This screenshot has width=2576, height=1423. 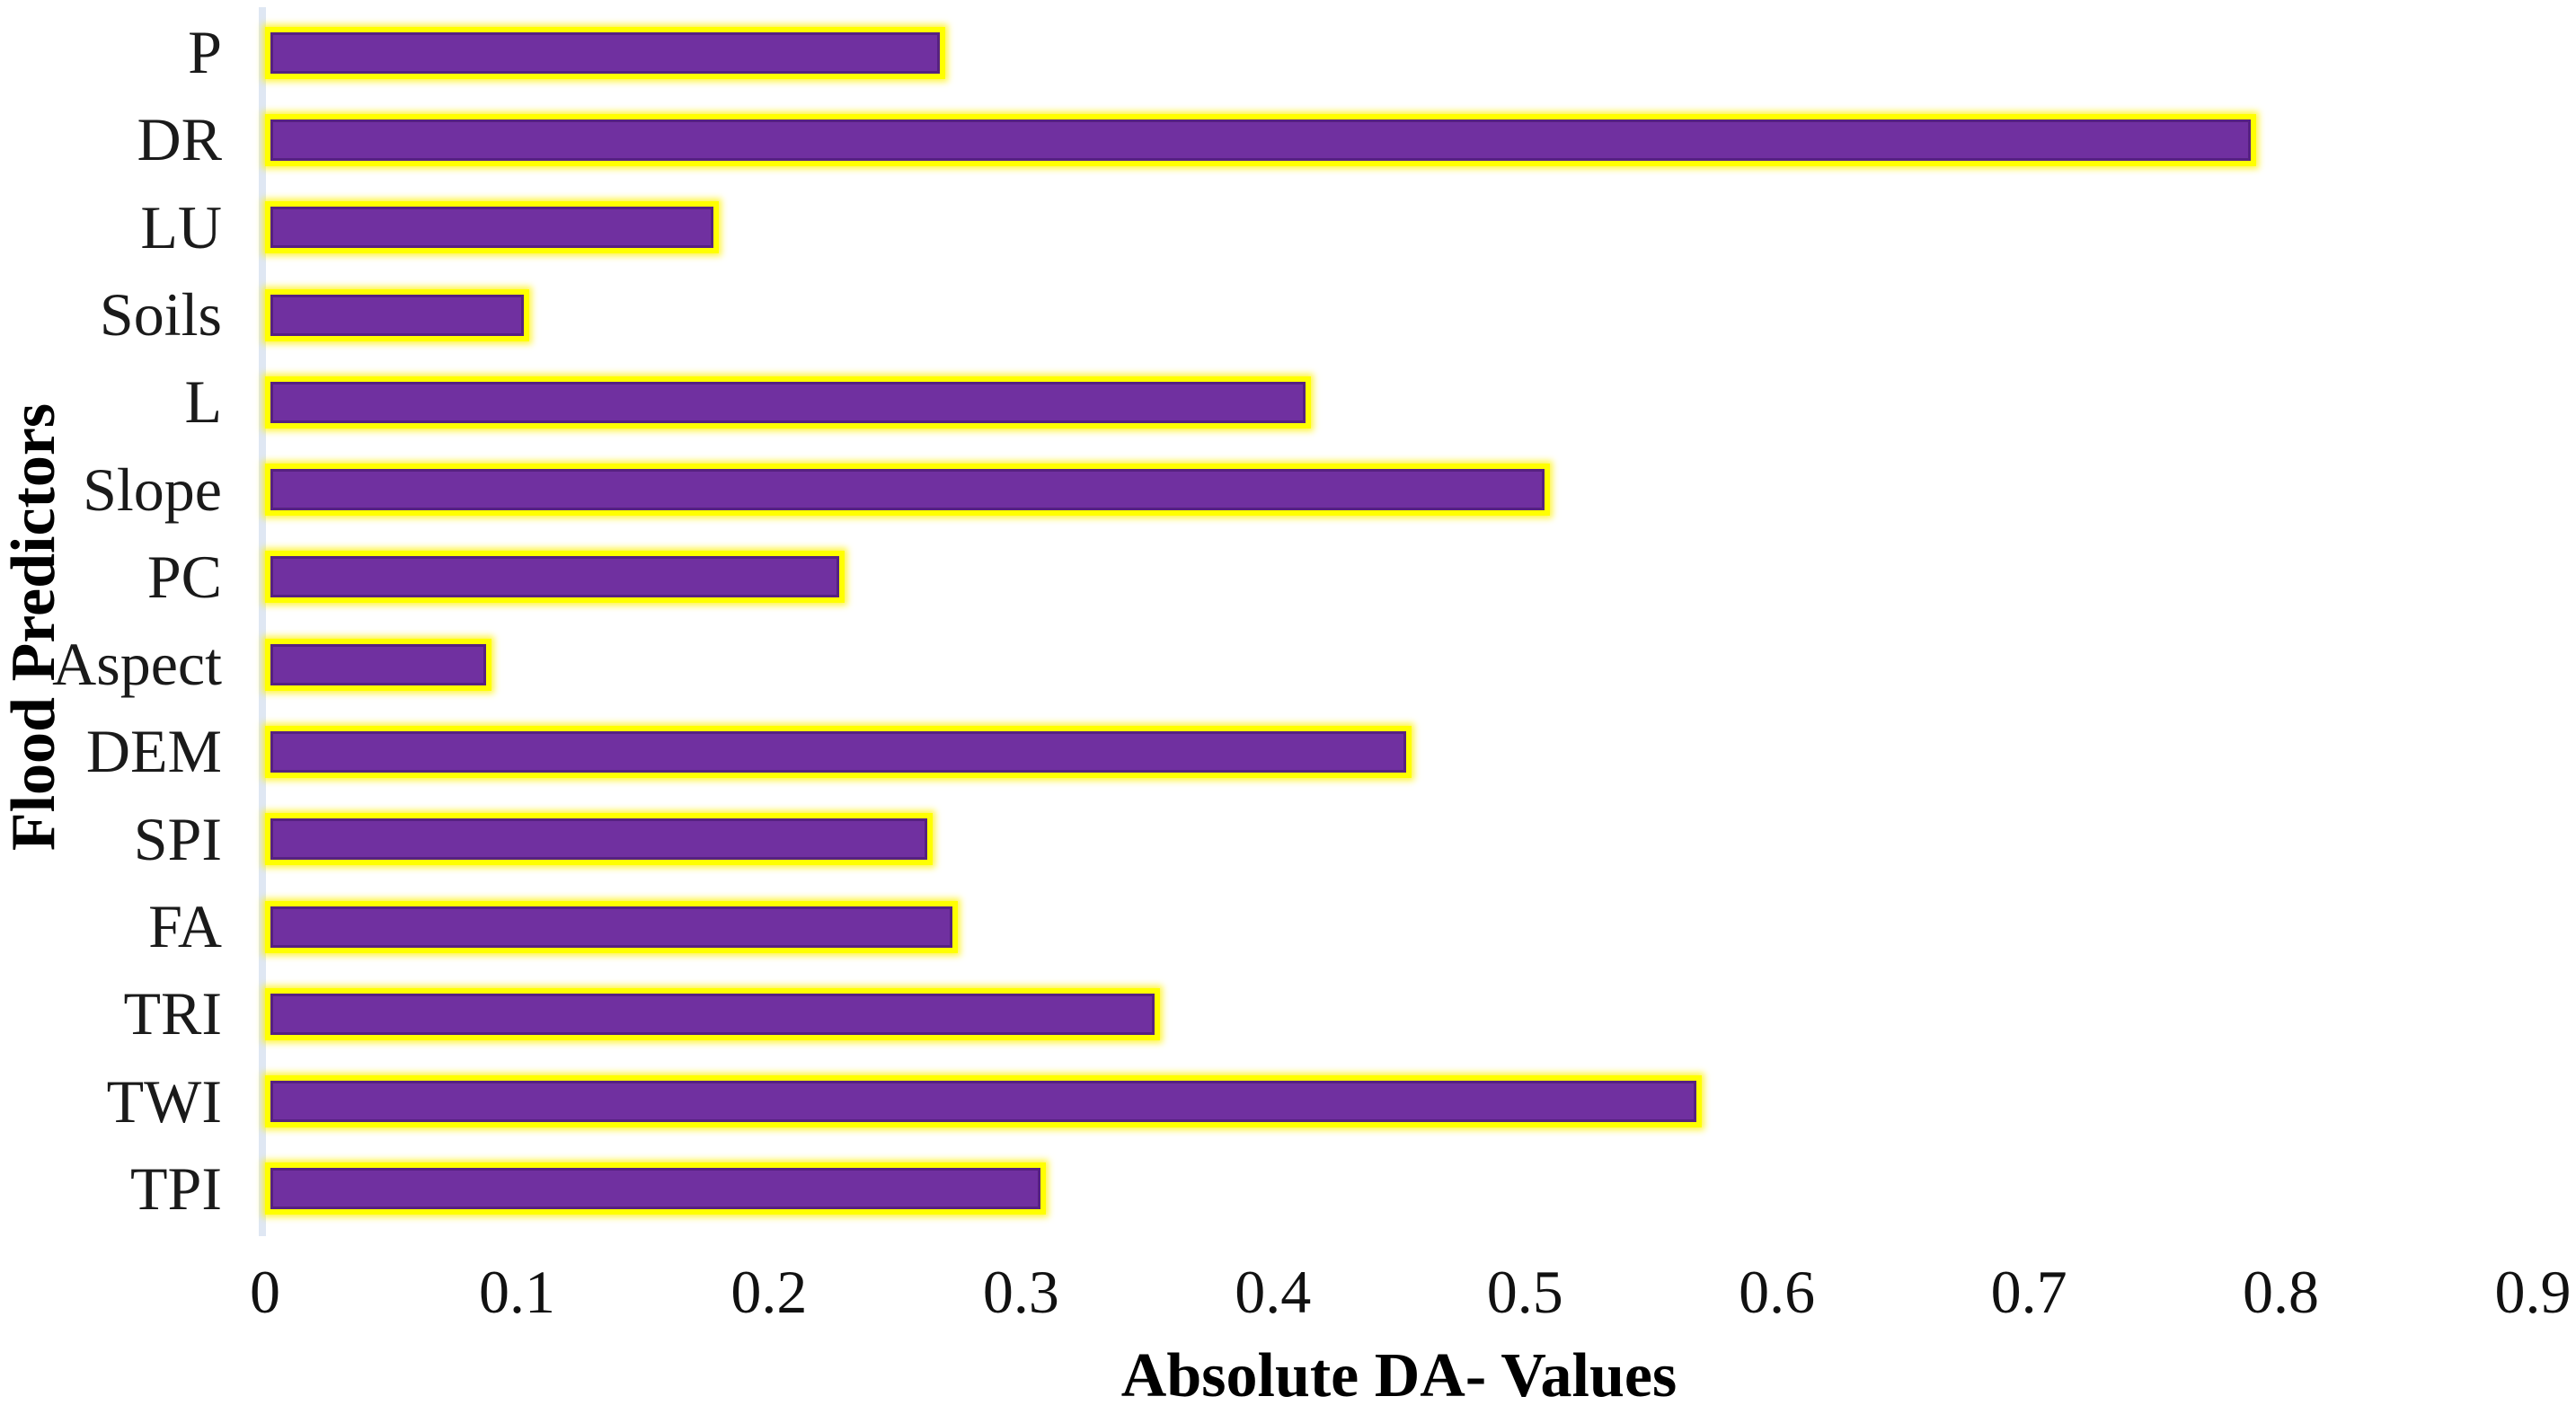 What do you see at coordinates (397, 314) in the screenshot?
I see `bar-Soils` at bounding box center [397, 314].